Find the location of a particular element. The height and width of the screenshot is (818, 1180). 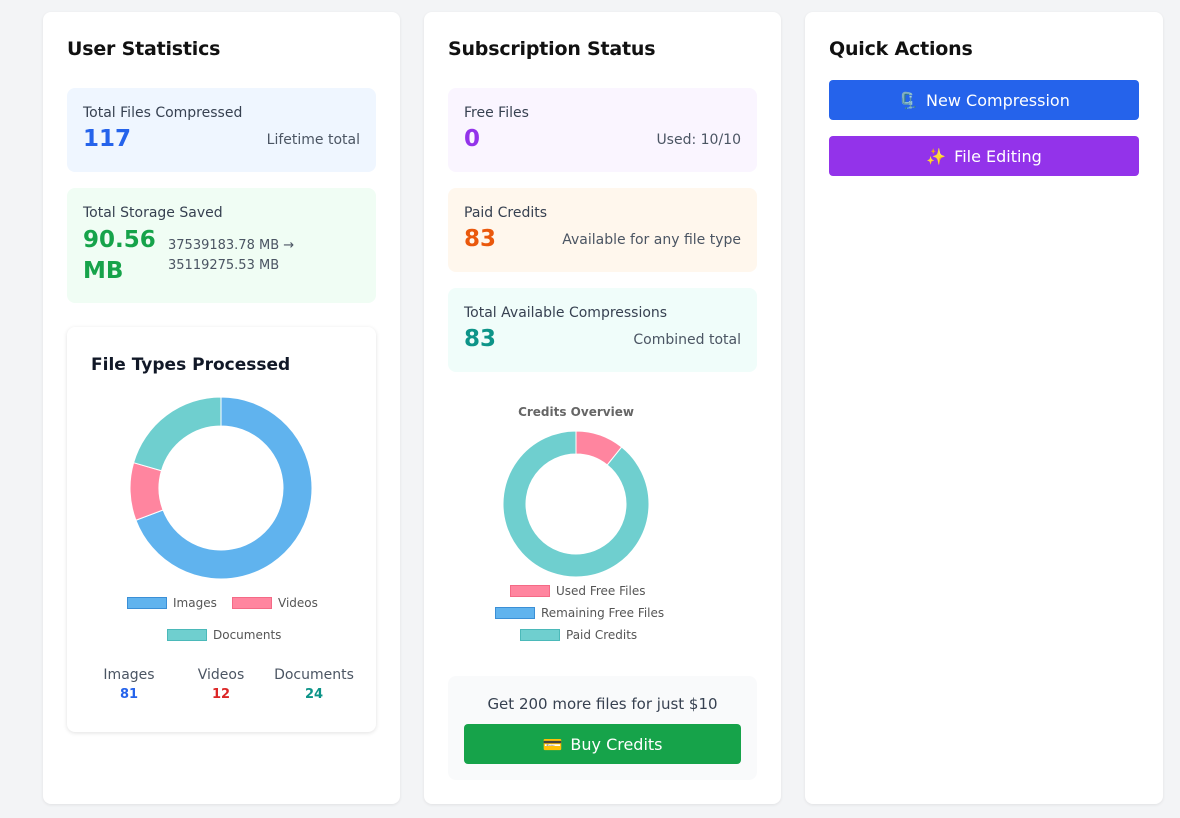

count-documents-label: Documents is located at coordinates (314, 675).